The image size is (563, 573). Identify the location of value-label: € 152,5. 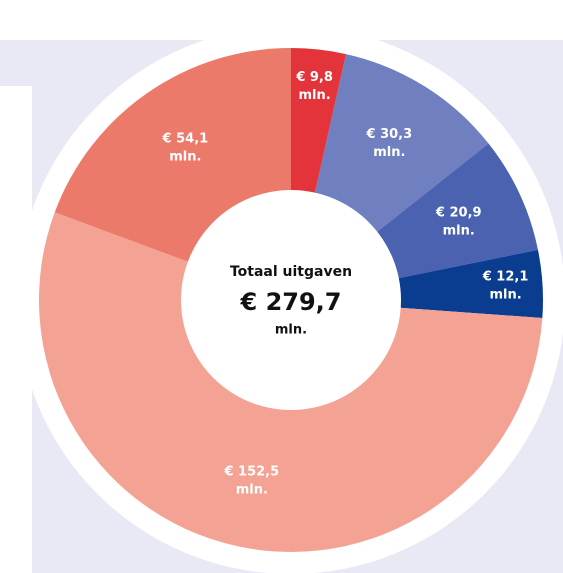
(251, 471).